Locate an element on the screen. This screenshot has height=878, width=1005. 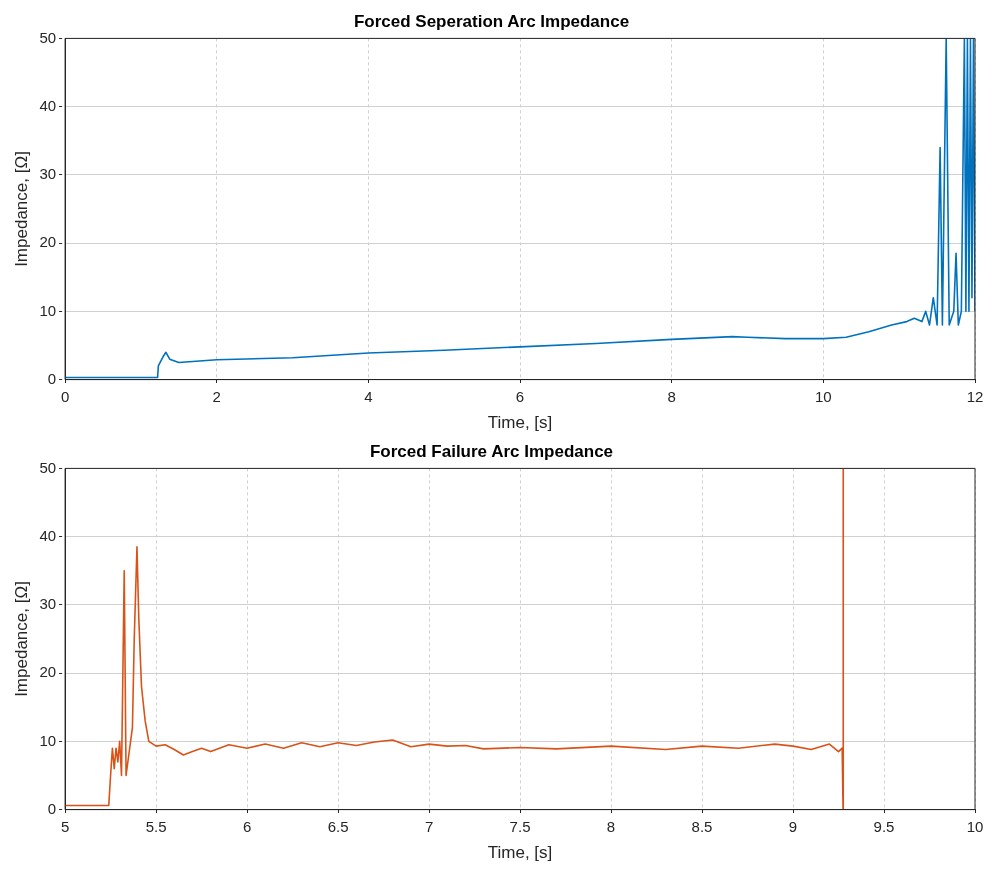
x-tick-label: 0 is located at coordinates (65, 396).